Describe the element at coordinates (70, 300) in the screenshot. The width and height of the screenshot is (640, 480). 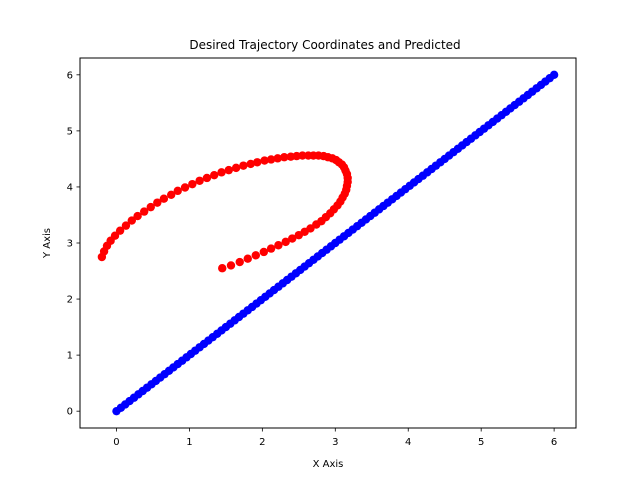
I see `y-tick-label: 2` at that location.